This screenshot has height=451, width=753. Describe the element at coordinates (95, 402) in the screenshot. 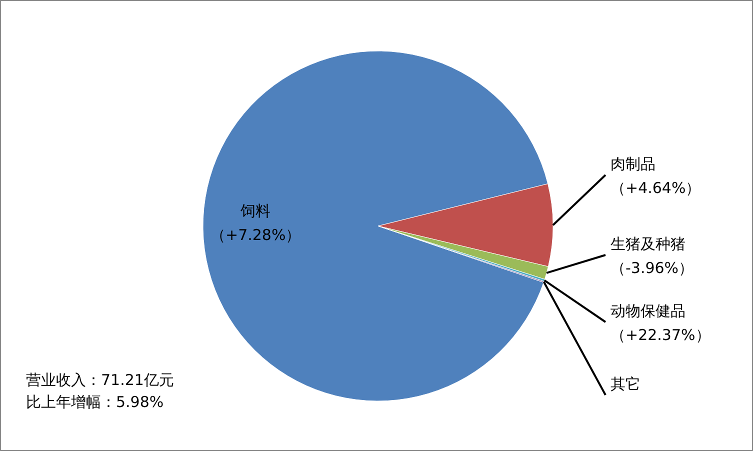

I see `text: 比上年增幅：5.98%` at that location.